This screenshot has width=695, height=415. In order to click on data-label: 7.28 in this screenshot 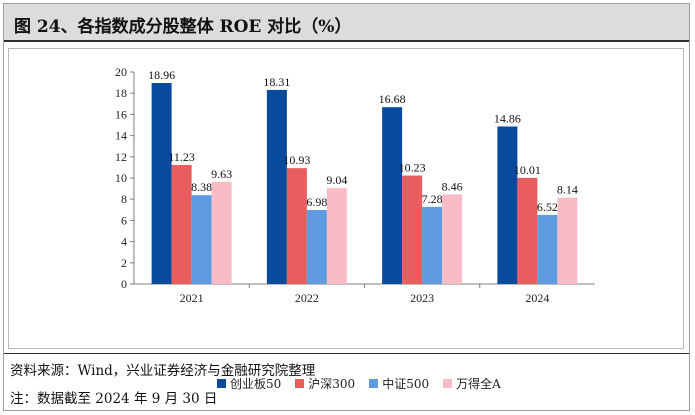, I will do `click(432, 199)`.